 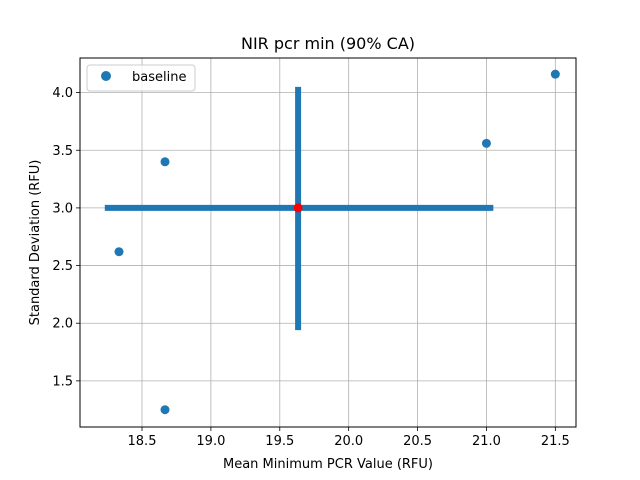 I want to click on legend-marker, so click(x=106, y=76).